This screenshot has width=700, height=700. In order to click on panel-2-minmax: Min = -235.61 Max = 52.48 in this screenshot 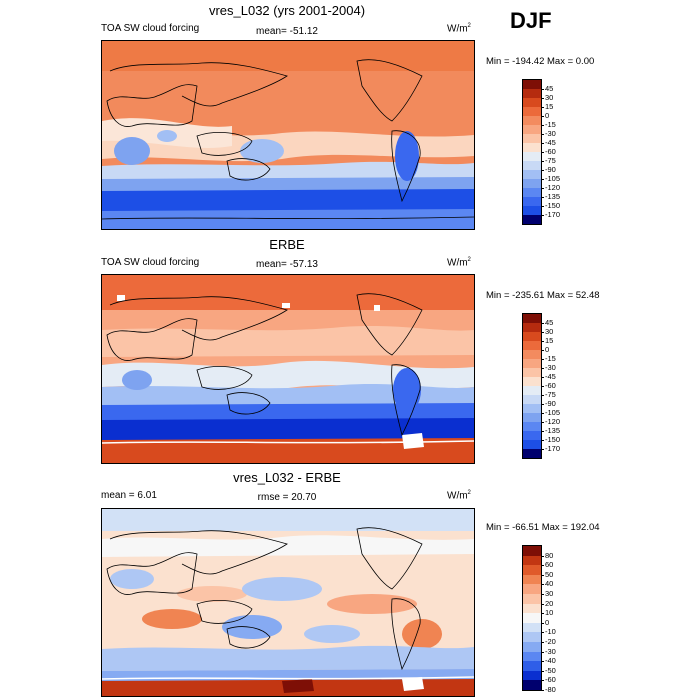, I will do `click(543, 295)`.